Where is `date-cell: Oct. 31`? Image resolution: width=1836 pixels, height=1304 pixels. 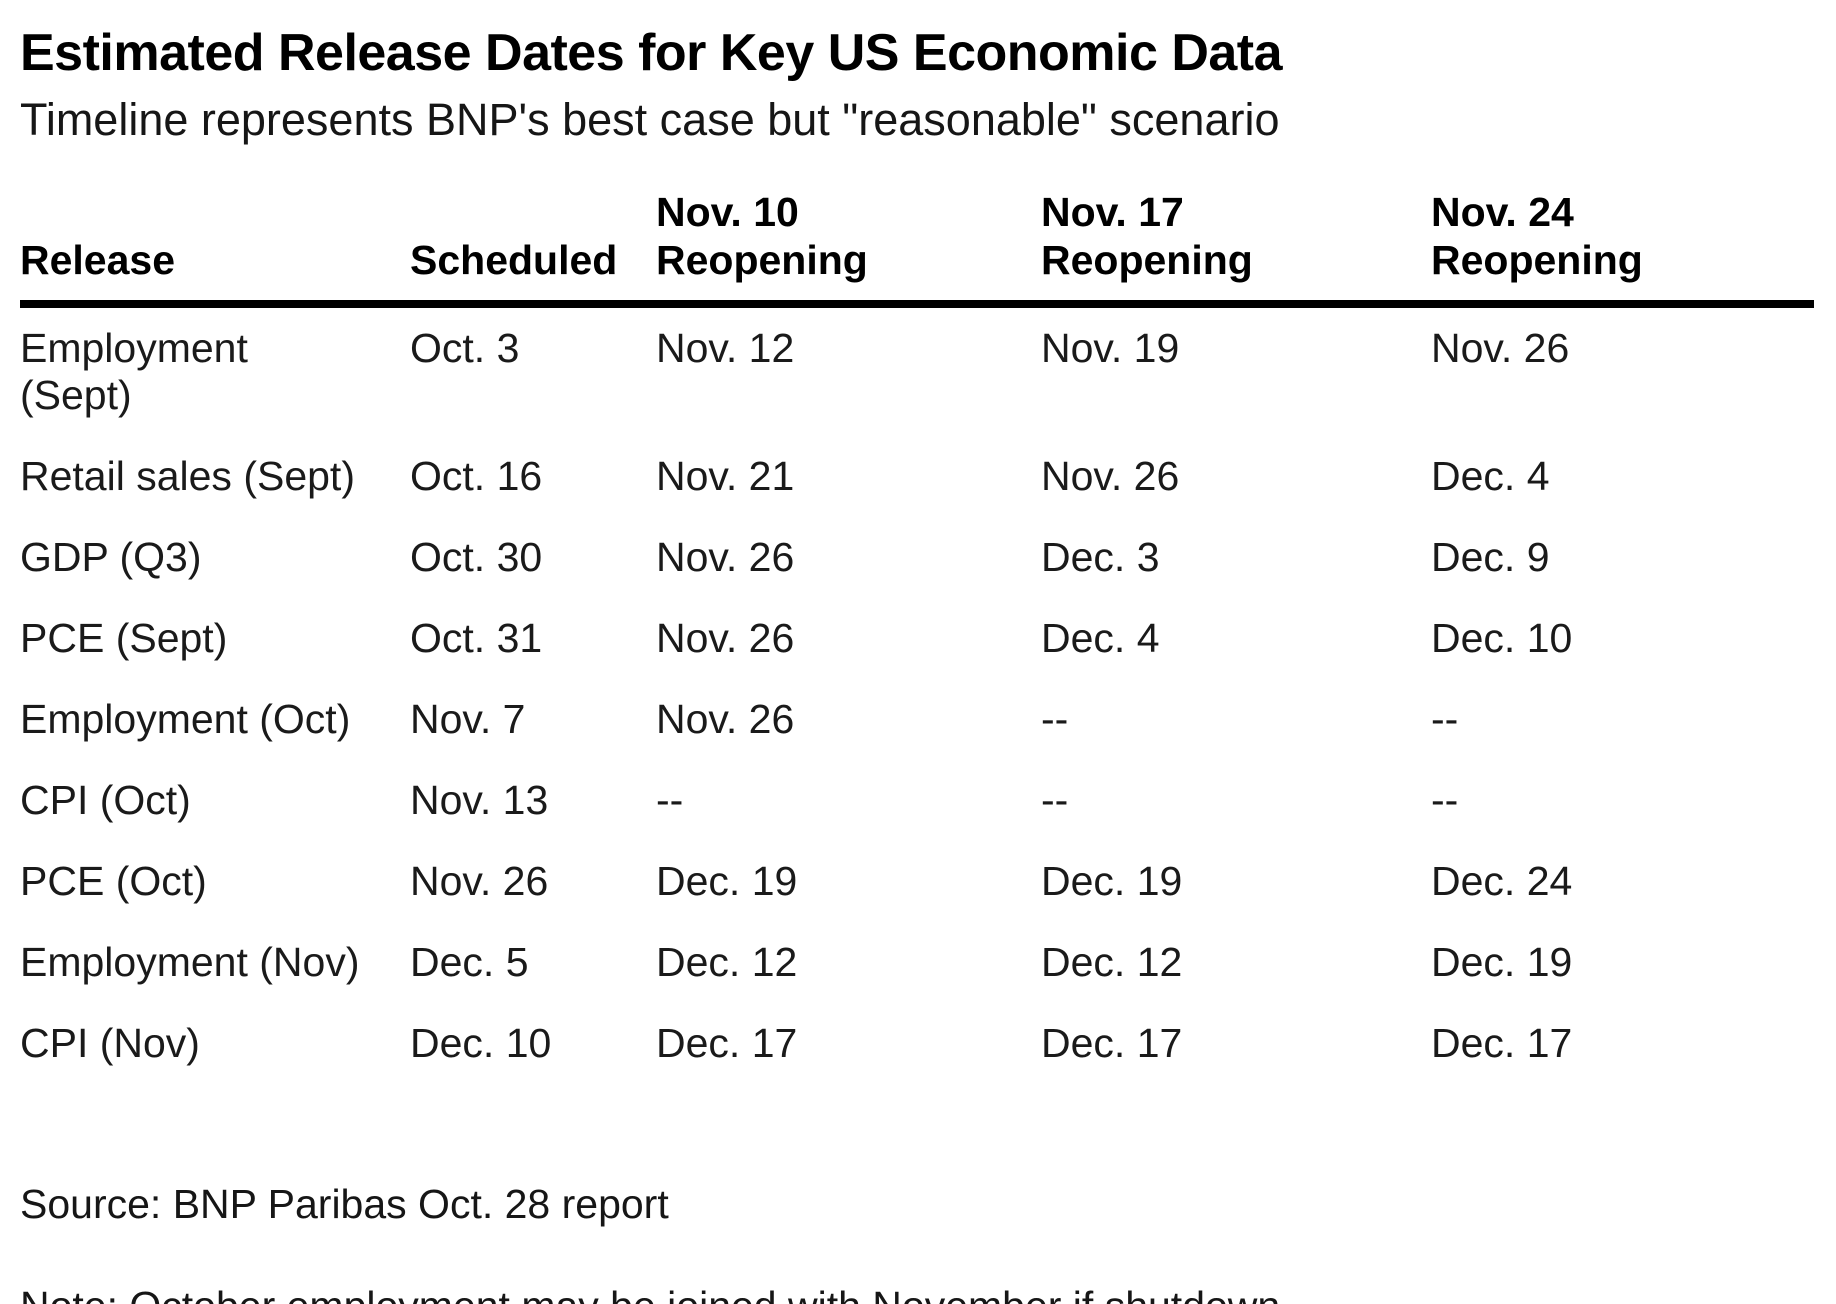 date-cell: Oct. 31 is located at coordinates (476, 638).